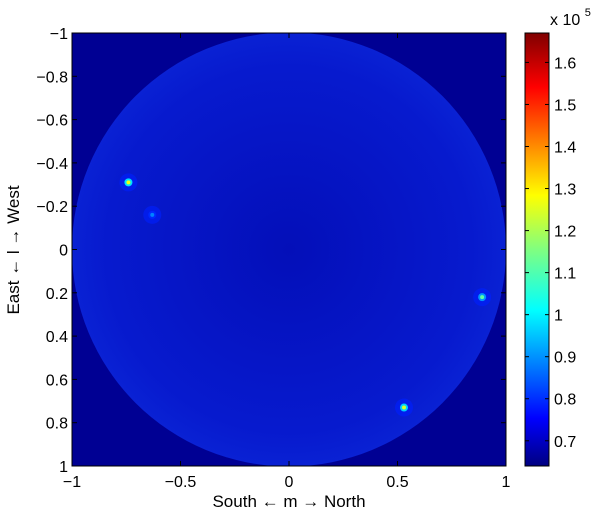  I want to click on colorbar-tick-label: 1.1, so click(565, 274).